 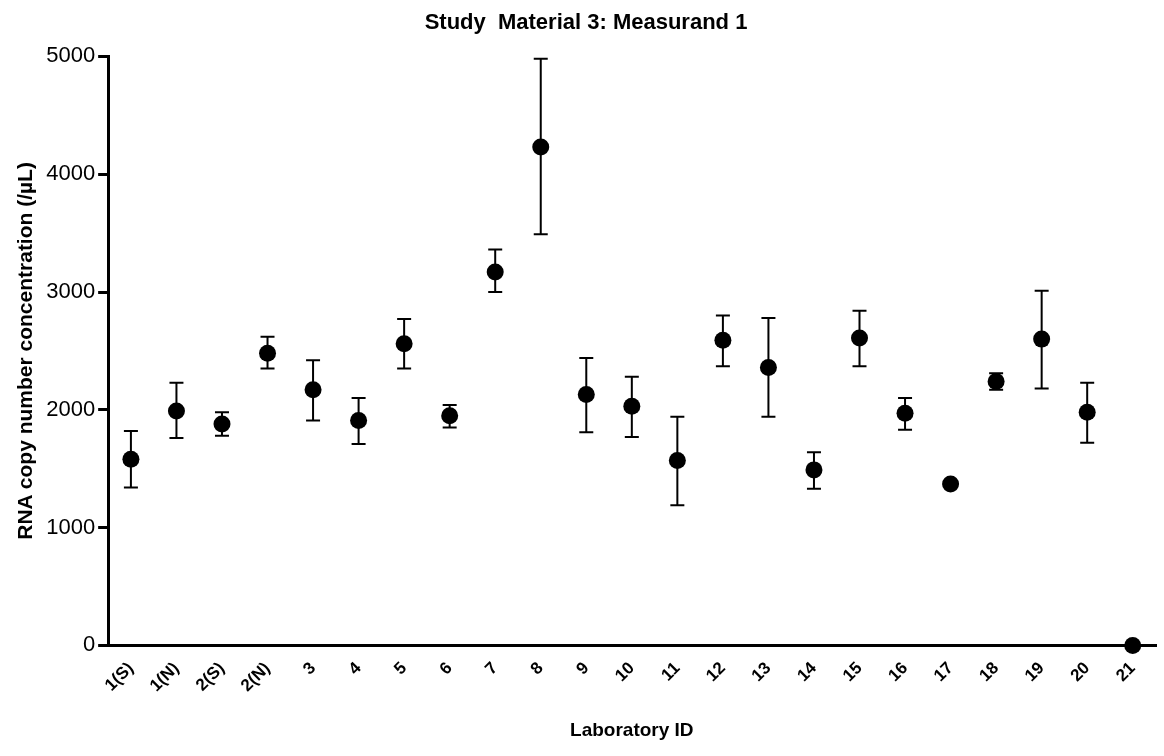 What do you see at coordinates (25, 351) in the screenshot?
I see `y-axis-title: RNA copy number concentration (/µL)` at bounding box center [25, 351].